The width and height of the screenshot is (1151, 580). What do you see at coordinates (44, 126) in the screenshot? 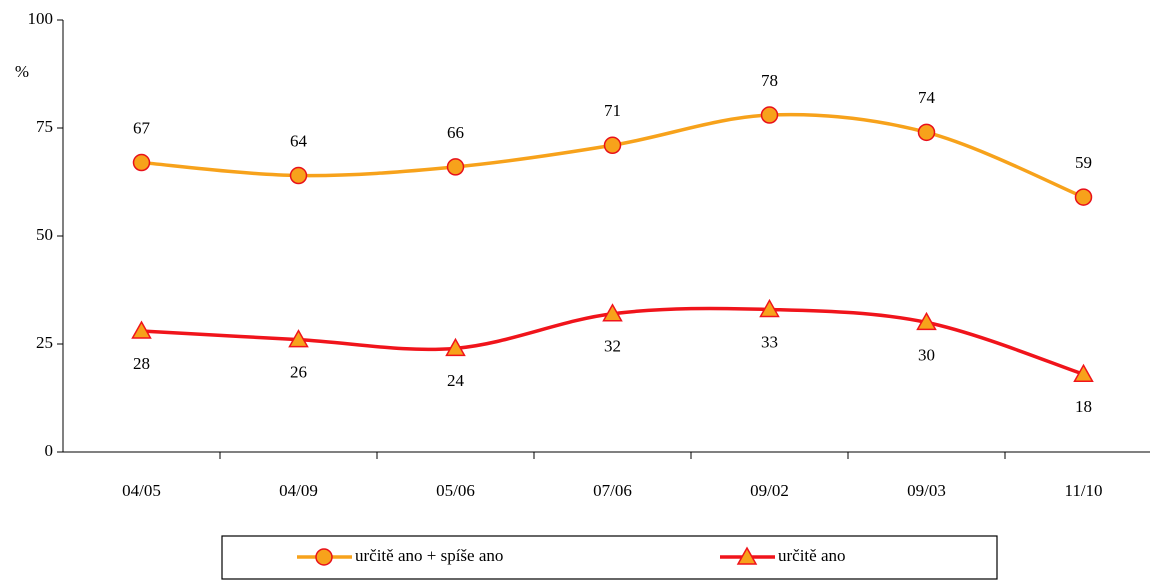
I see `y-tick-label: 75` at bounding box center [44, 126].